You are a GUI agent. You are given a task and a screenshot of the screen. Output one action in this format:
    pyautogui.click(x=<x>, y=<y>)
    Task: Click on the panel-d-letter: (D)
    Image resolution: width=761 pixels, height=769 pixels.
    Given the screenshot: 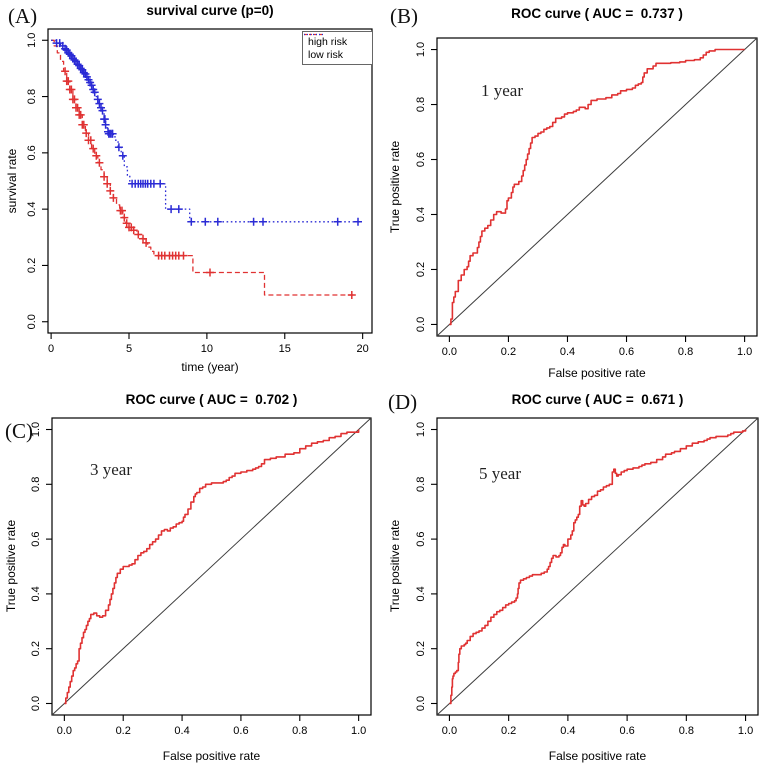 What is the action you would take?
    pyautogui.click(x=403, y=402)
    